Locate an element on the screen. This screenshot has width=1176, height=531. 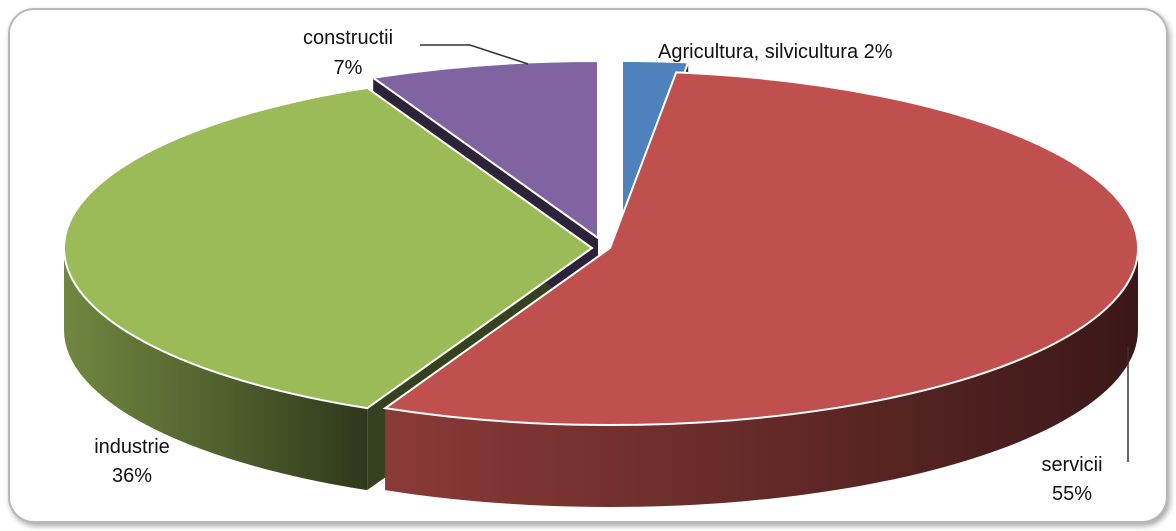
pie-side-industrie is located at coordinates (216, 369).